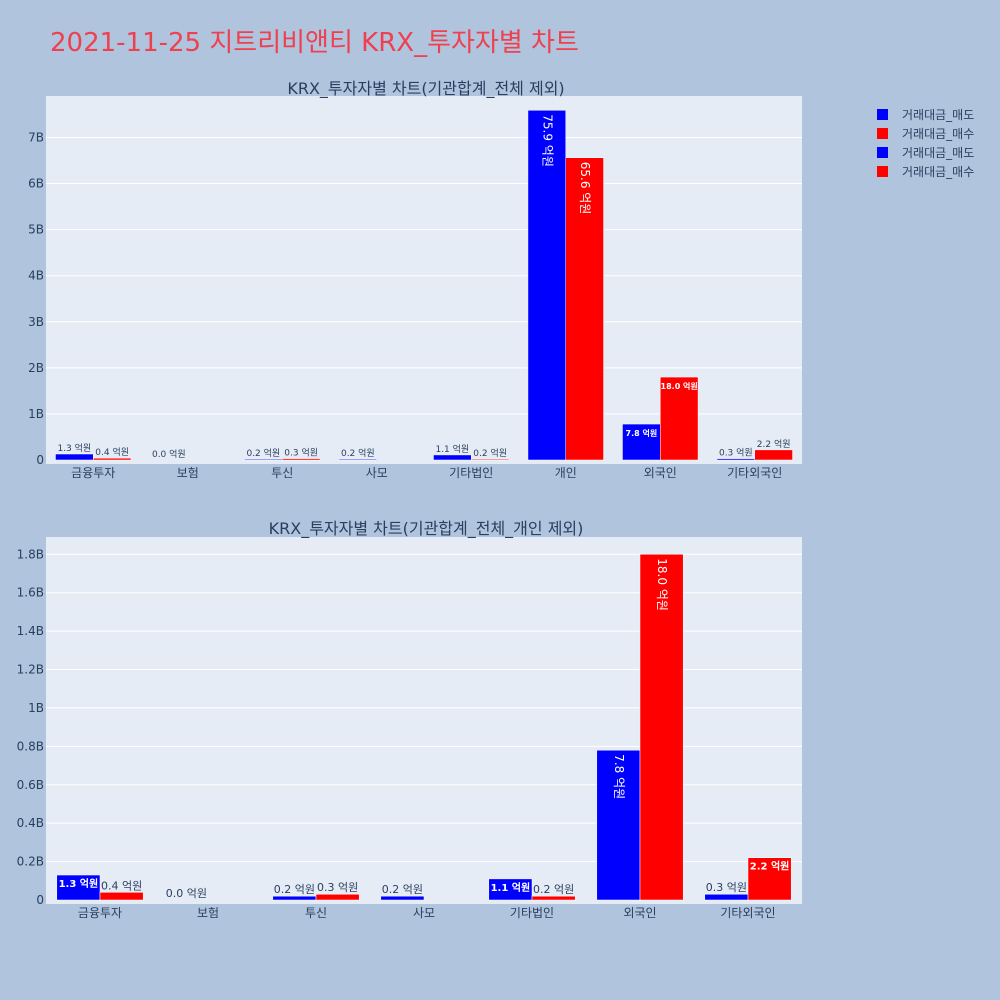 The image size is (1000, 1000). I want to click on y-tick-label: 5B, so click(36, 230).